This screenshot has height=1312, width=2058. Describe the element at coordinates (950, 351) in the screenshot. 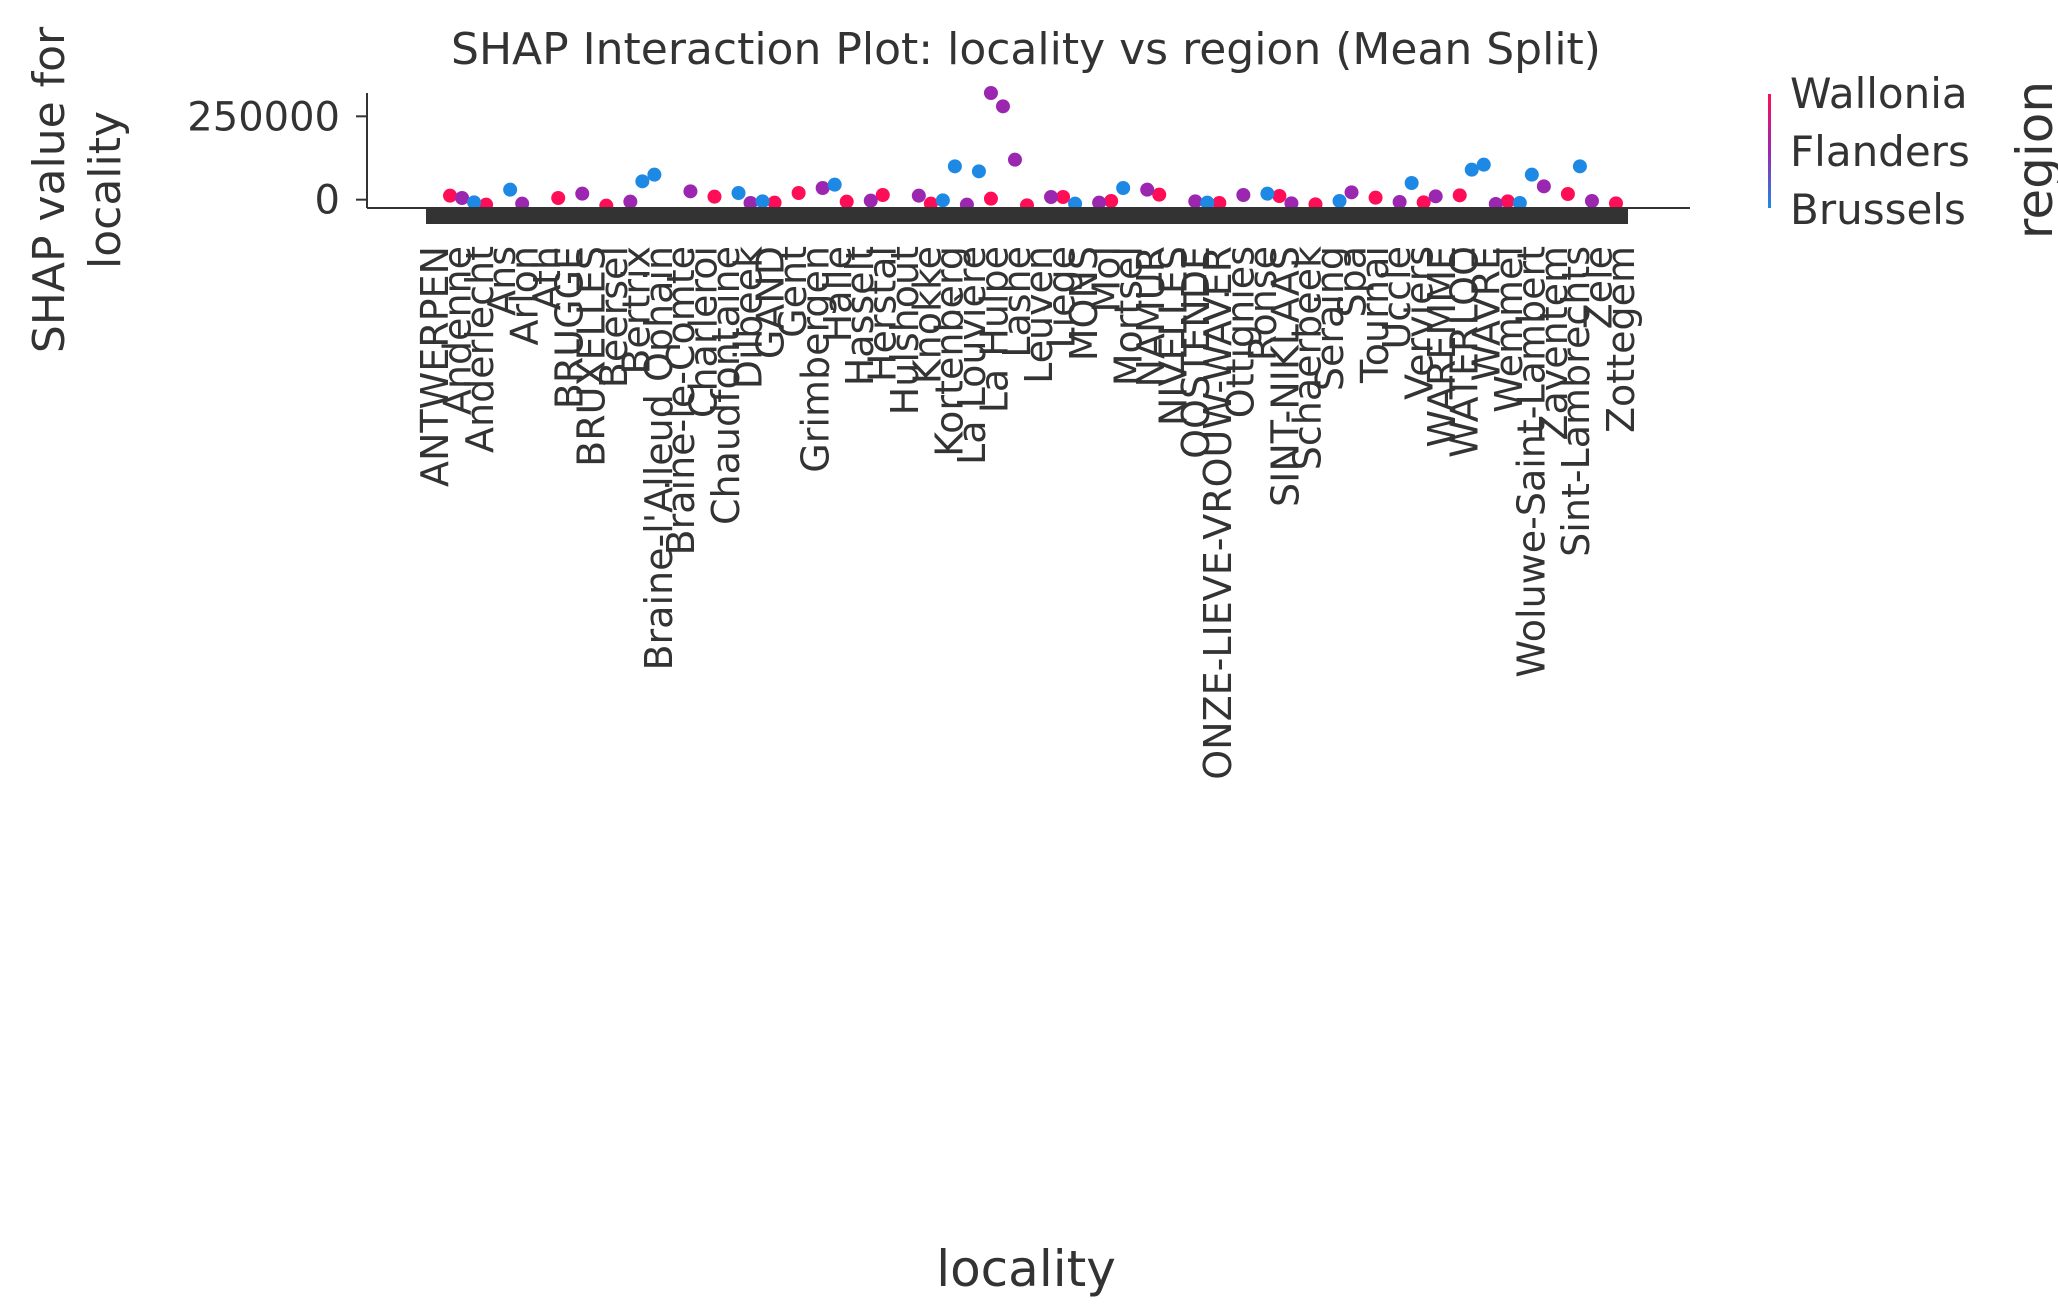

I see `x-tick-label: Kortenberg` at that location.